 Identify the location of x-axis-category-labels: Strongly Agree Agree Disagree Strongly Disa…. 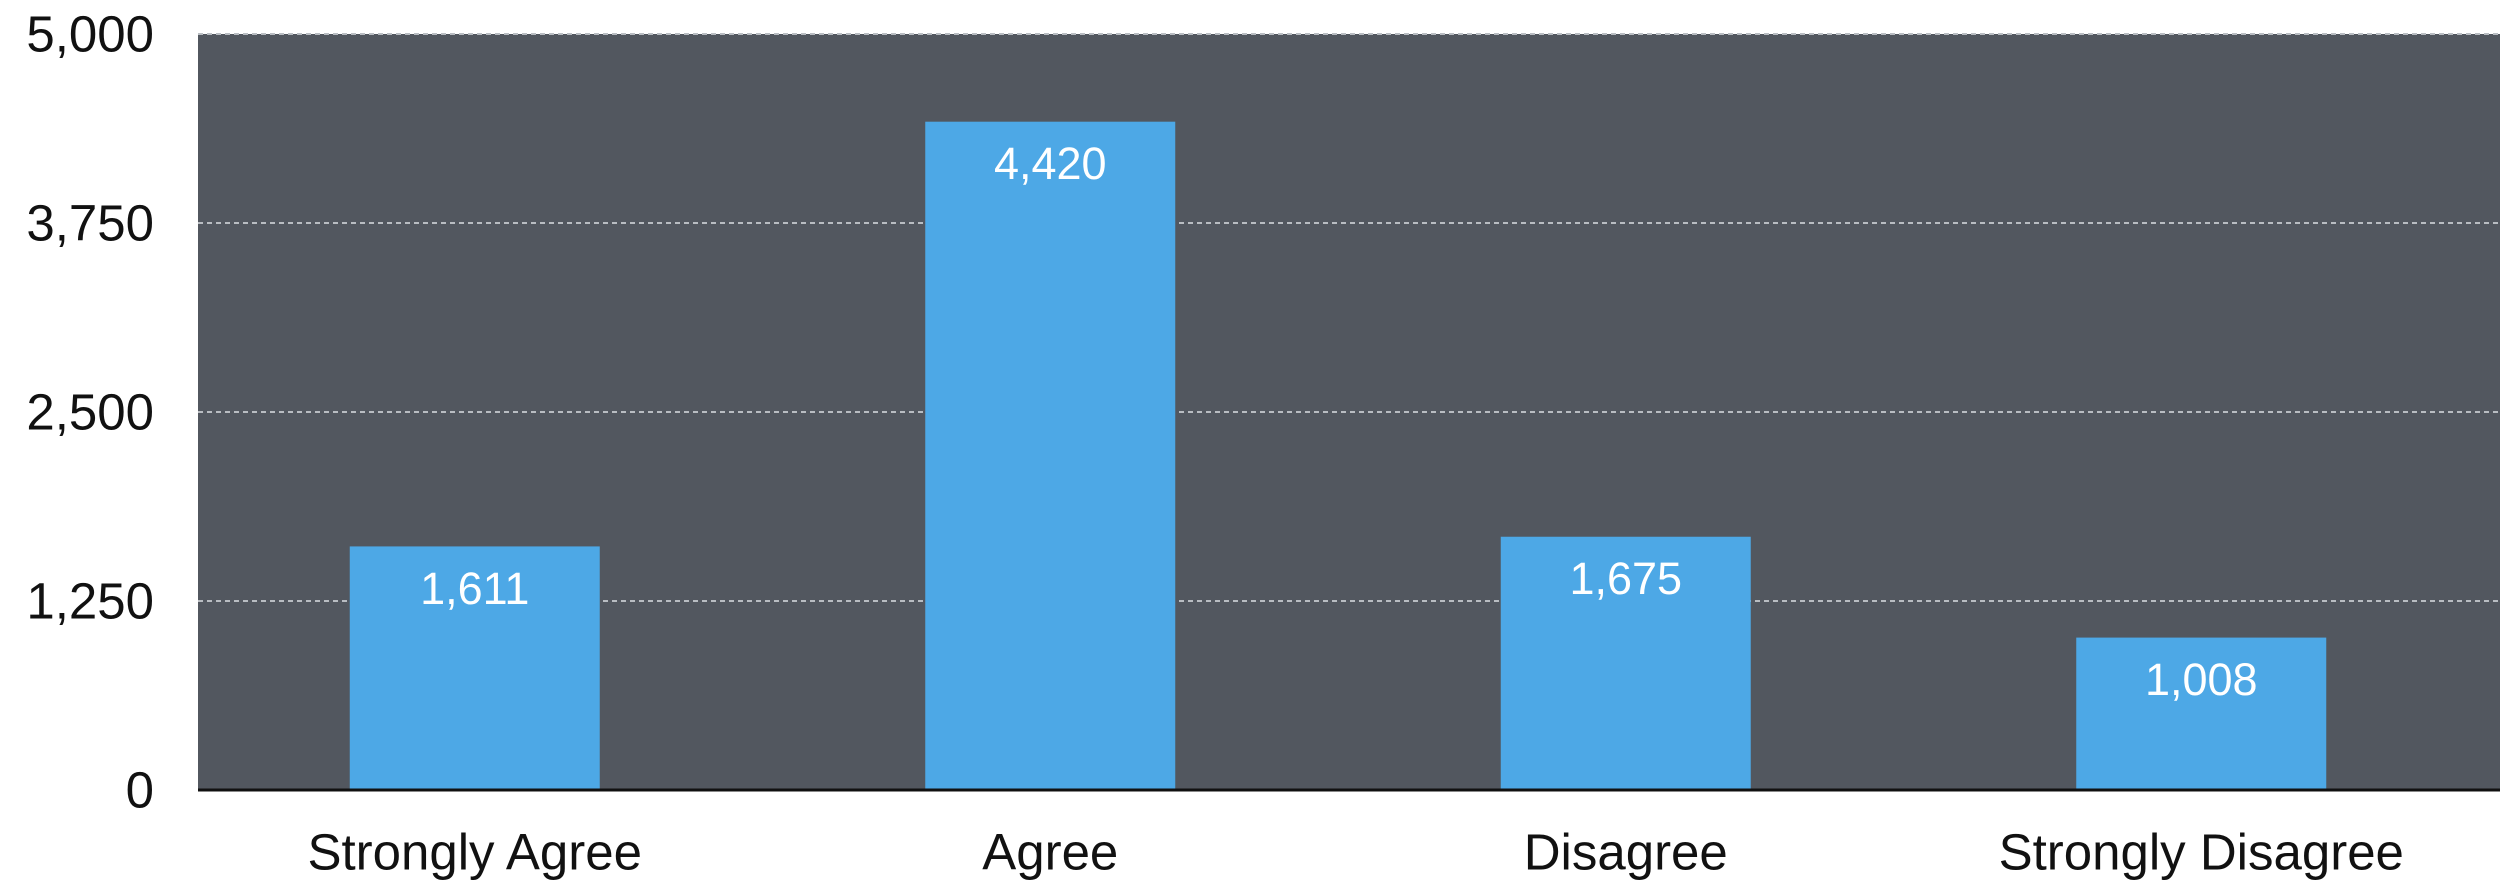
(1355, 852).